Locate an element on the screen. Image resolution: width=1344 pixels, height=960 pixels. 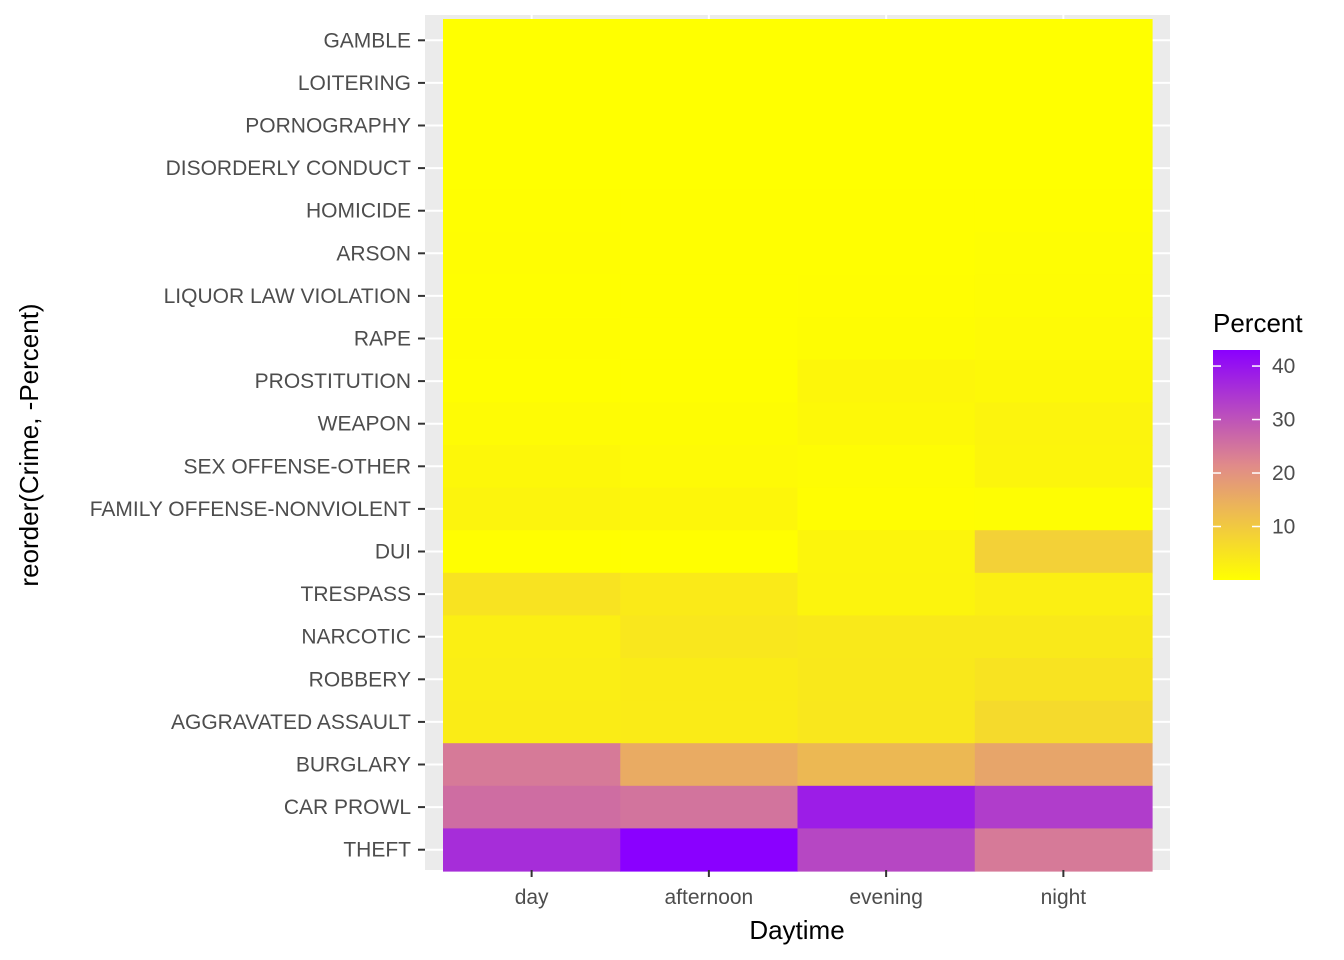
y-tick-label: DUI is located at coordinates (393, 552).